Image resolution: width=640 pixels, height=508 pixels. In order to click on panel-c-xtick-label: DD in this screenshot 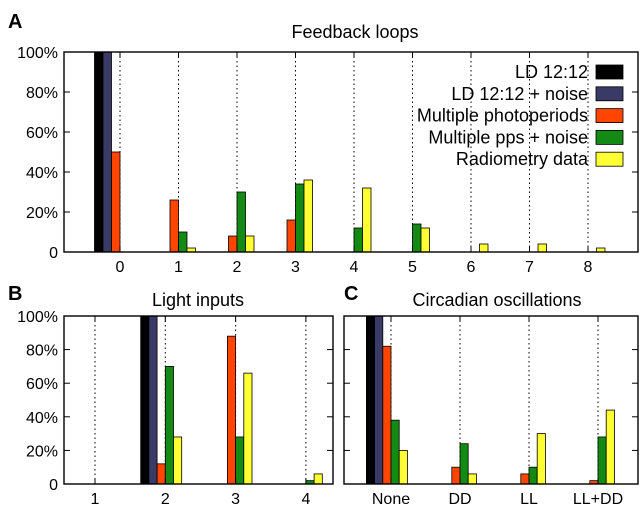, I will do `click(459, 499)`.